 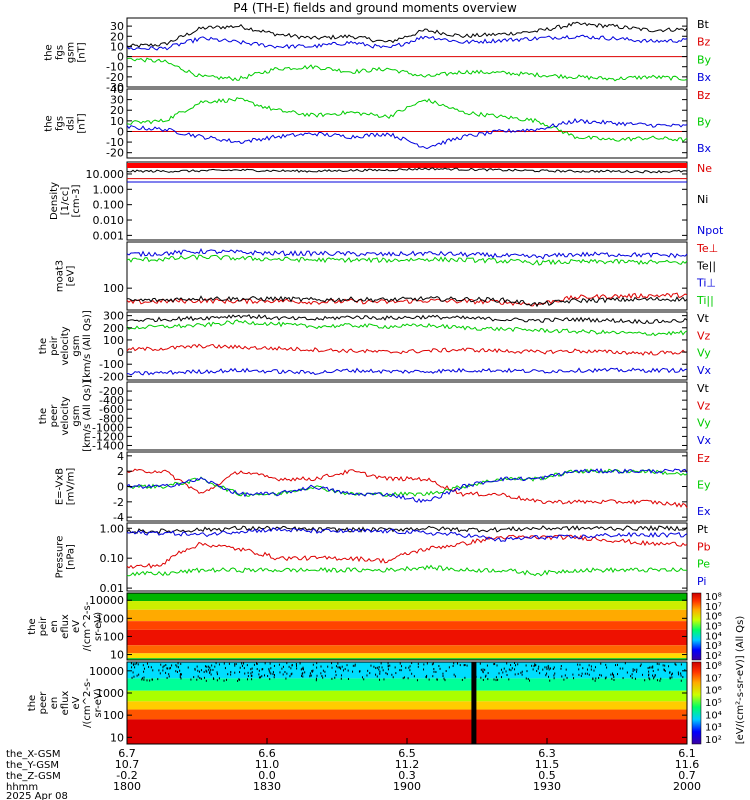 What do you see at coordinates (474, 703) in the screenshot?
I see `data-gap-bar` at bounding box center [474, 703].